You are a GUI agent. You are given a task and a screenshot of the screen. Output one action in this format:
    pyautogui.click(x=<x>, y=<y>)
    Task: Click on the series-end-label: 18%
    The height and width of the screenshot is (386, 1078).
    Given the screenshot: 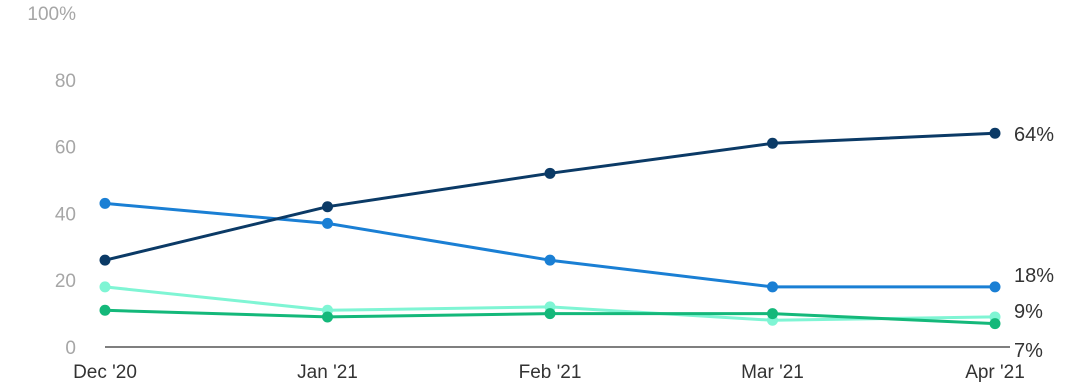 What is the action you would take?
    pyautogui.click(x=1034, y=276)
    